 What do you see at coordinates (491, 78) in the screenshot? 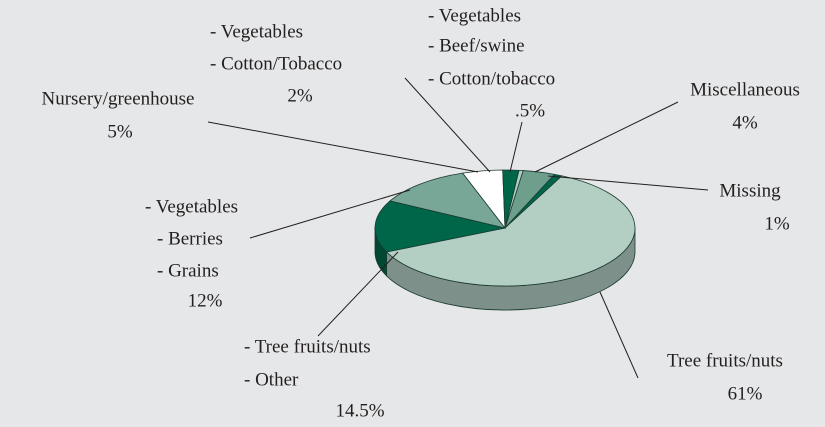
I see `slice-label: - Cotton/tobacco` at bounding box center [491, 78].